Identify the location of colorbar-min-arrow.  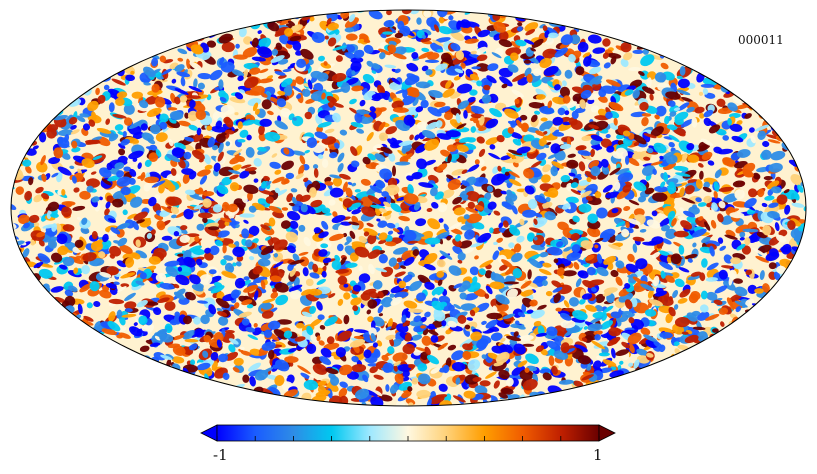
(209, 433).